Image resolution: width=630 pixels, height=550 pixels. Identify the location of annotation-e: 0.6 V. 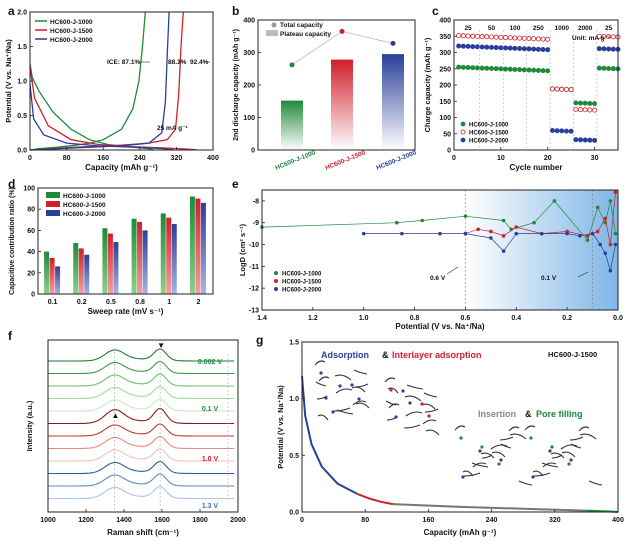
(438, 278).